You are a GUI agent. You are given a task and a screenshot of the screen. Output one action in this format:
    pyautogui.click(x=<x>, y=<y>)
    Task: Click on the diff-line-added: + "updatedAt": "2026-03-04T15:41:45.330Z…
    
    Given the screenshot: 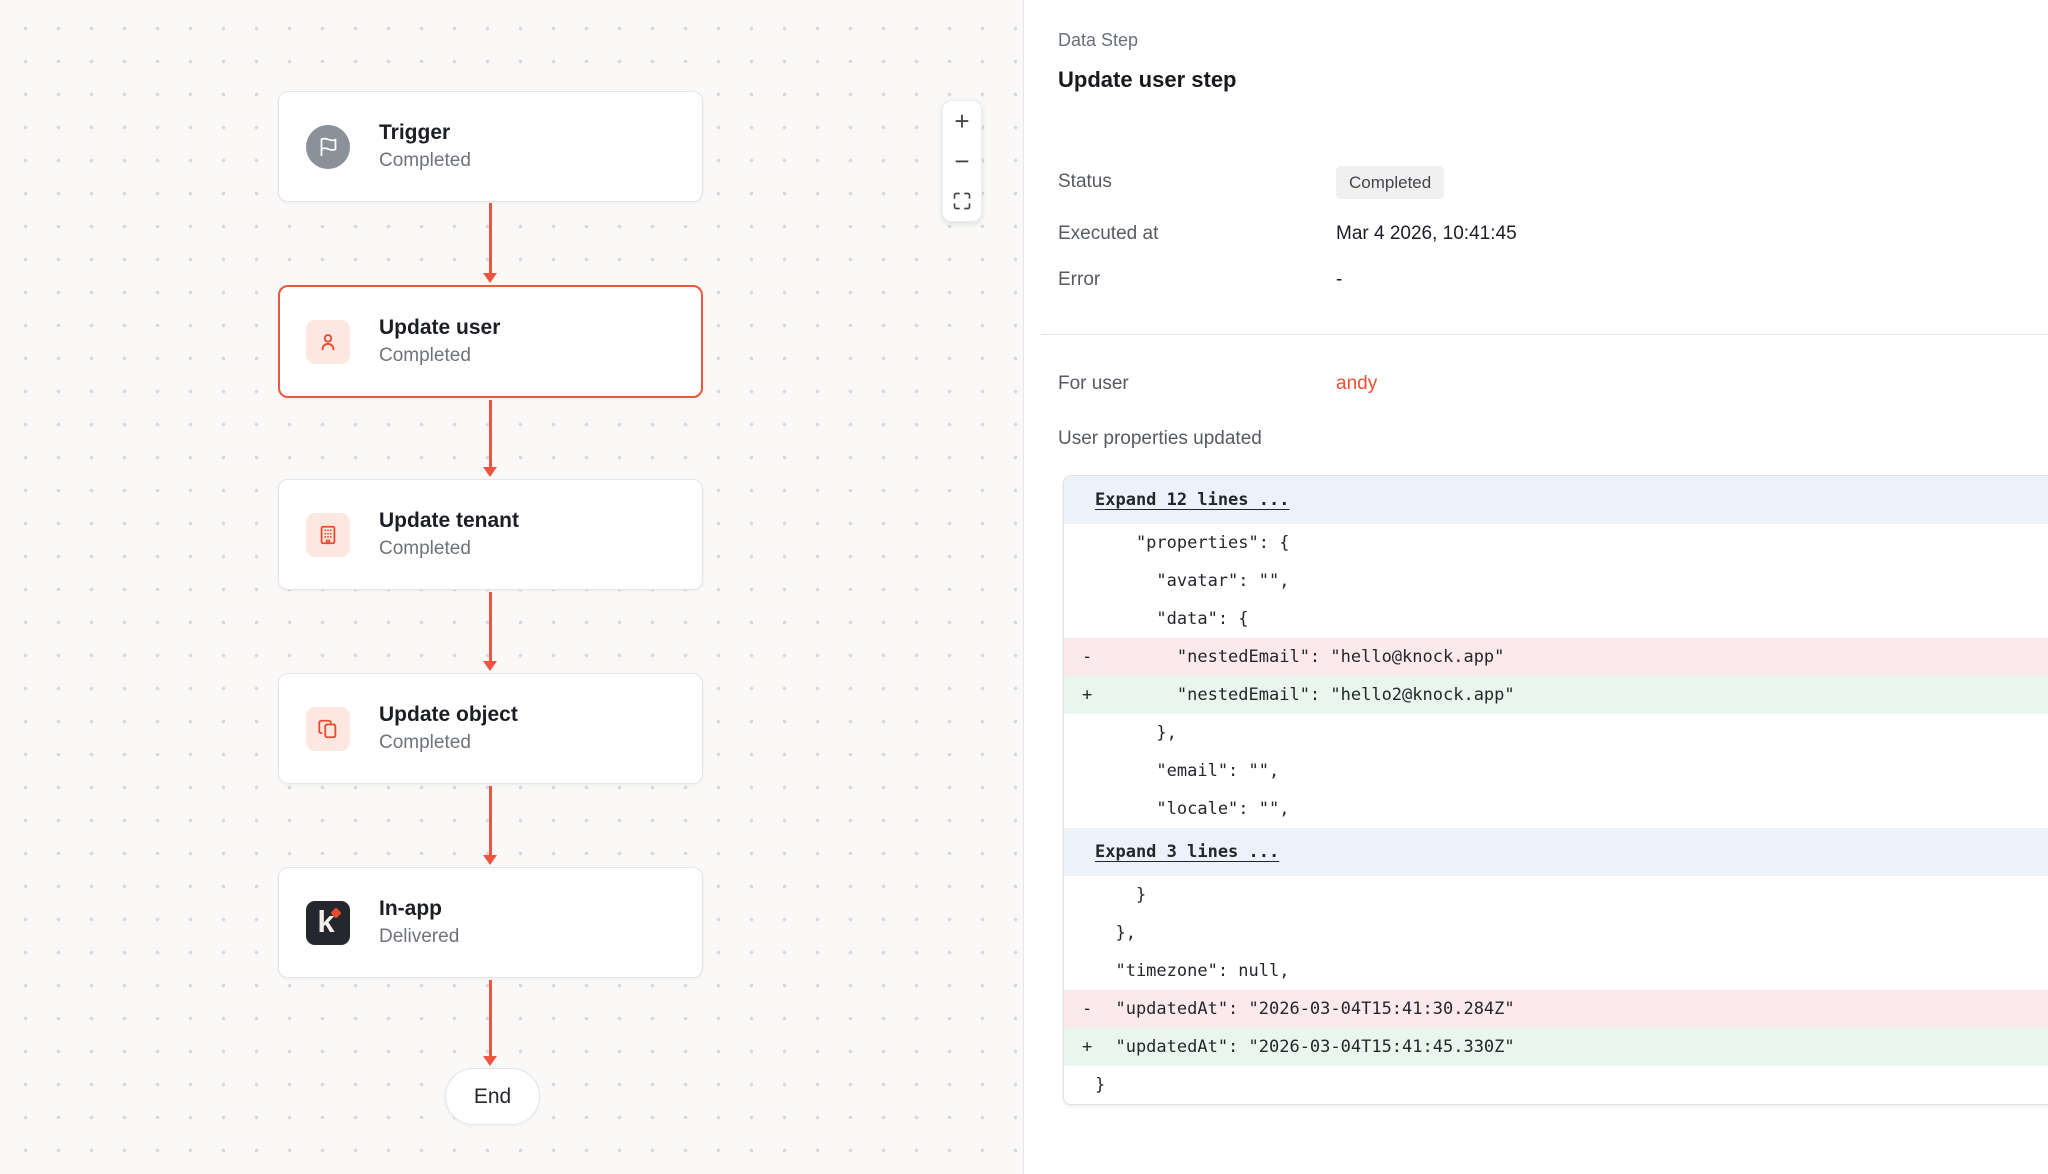 What is the action you would take?
    pyautogui.click(x=1556, y=1047)
    